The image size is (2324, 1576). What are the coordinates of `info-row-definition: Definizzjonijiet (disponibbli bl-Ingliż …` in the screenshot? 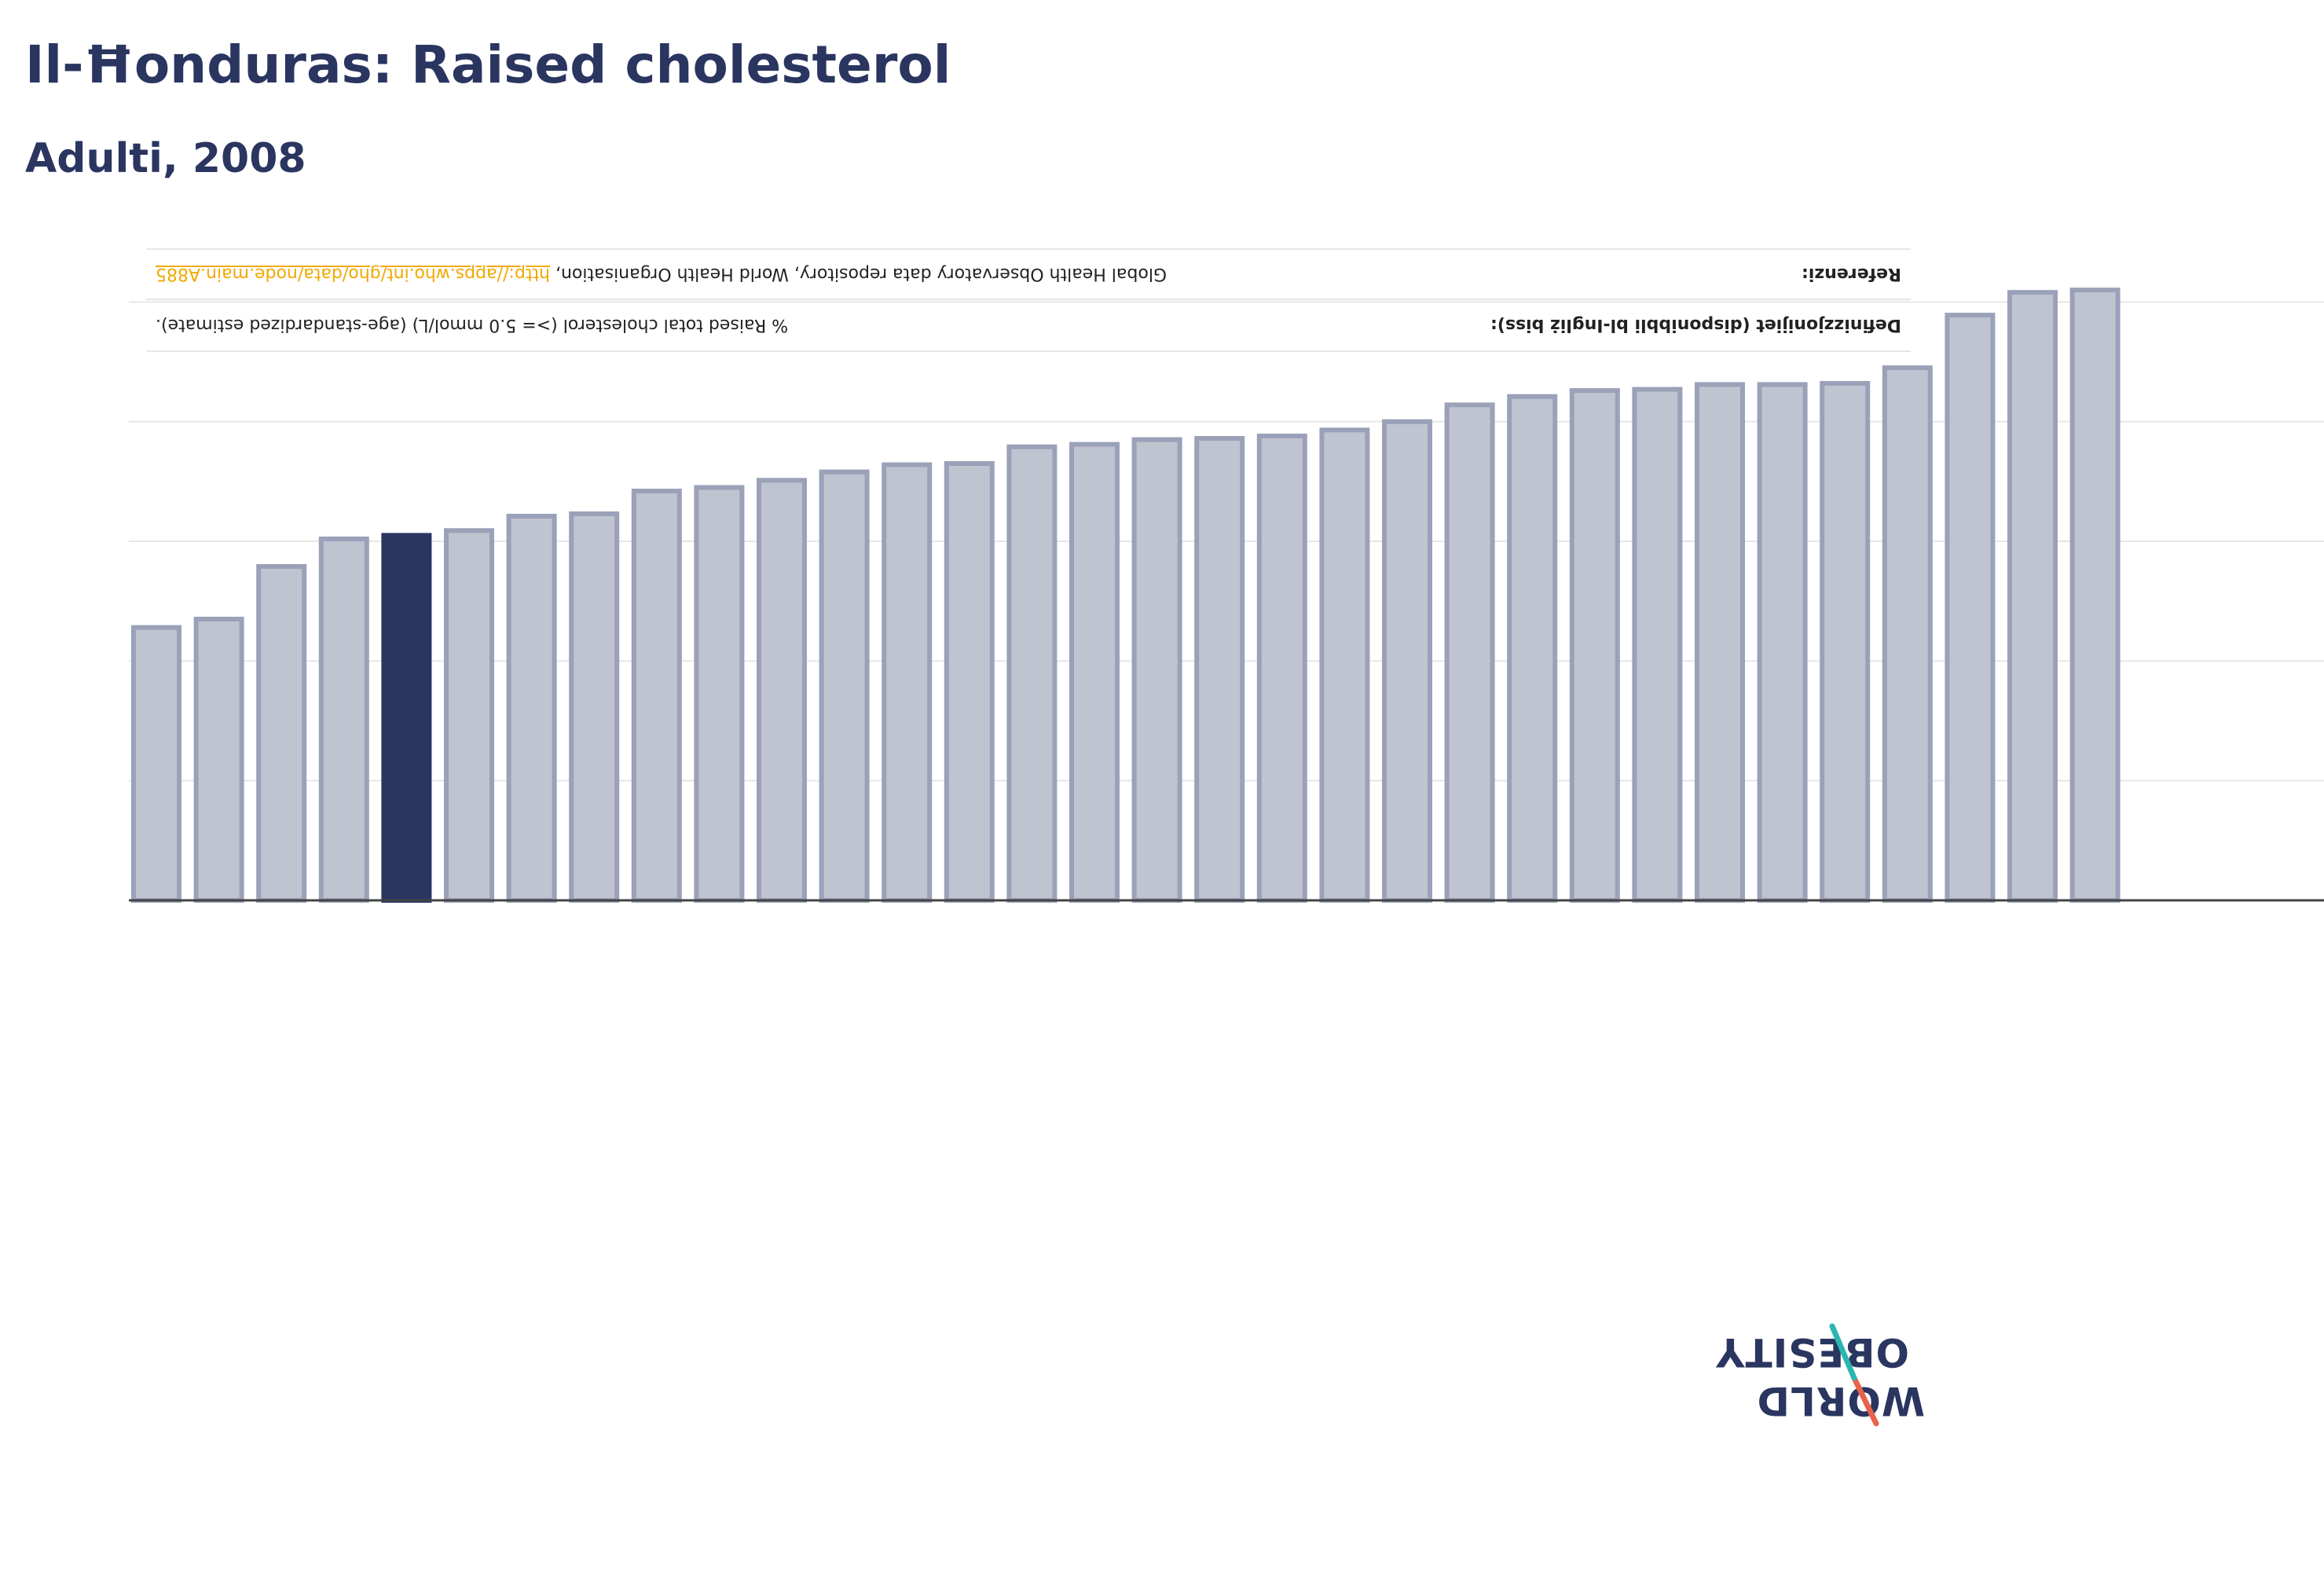 It's located at (1028, 326).